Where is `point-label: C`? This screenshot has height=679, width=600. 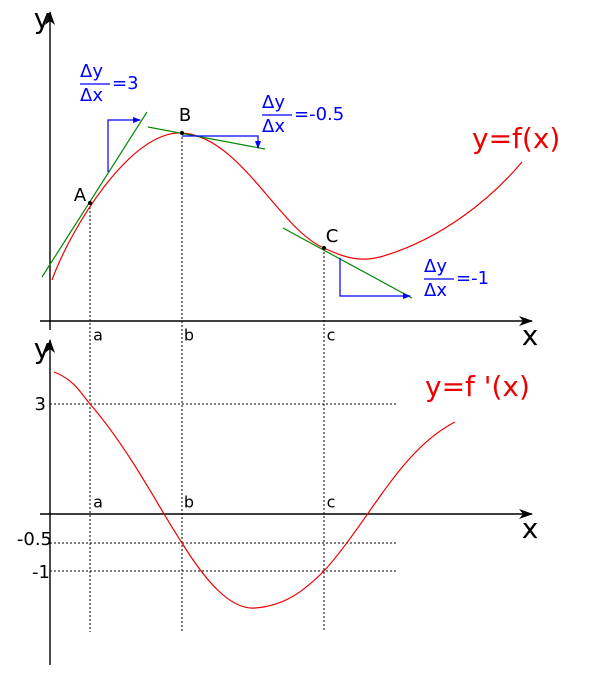
point-label: C is located at coordinates (332, 236).